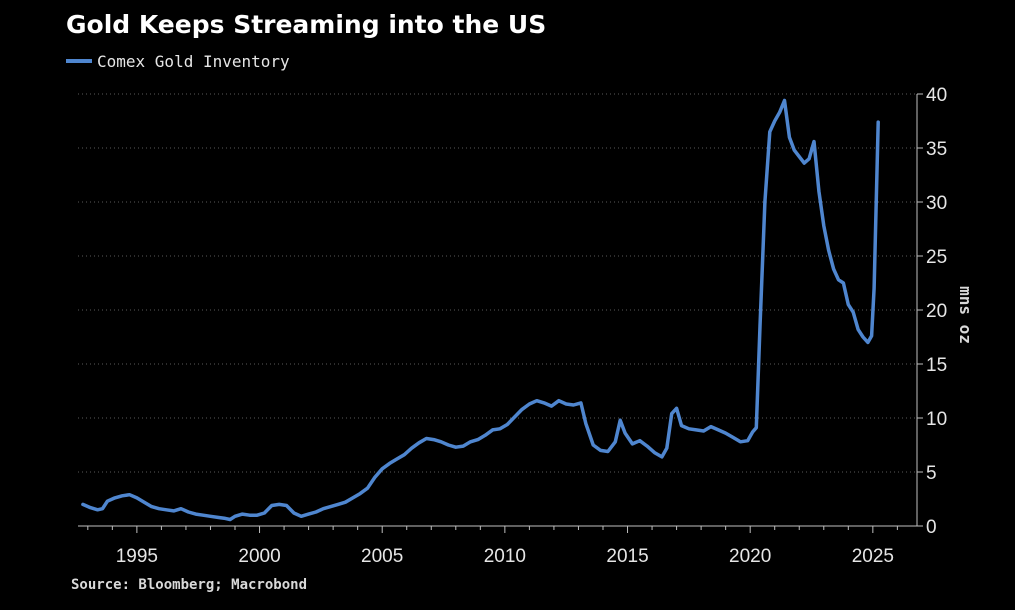 This screenshot has width=1015, height=610. Describe the element at coordinates (259, 556) in the screenshot. I see `x-tick-label: 2000` at that location.